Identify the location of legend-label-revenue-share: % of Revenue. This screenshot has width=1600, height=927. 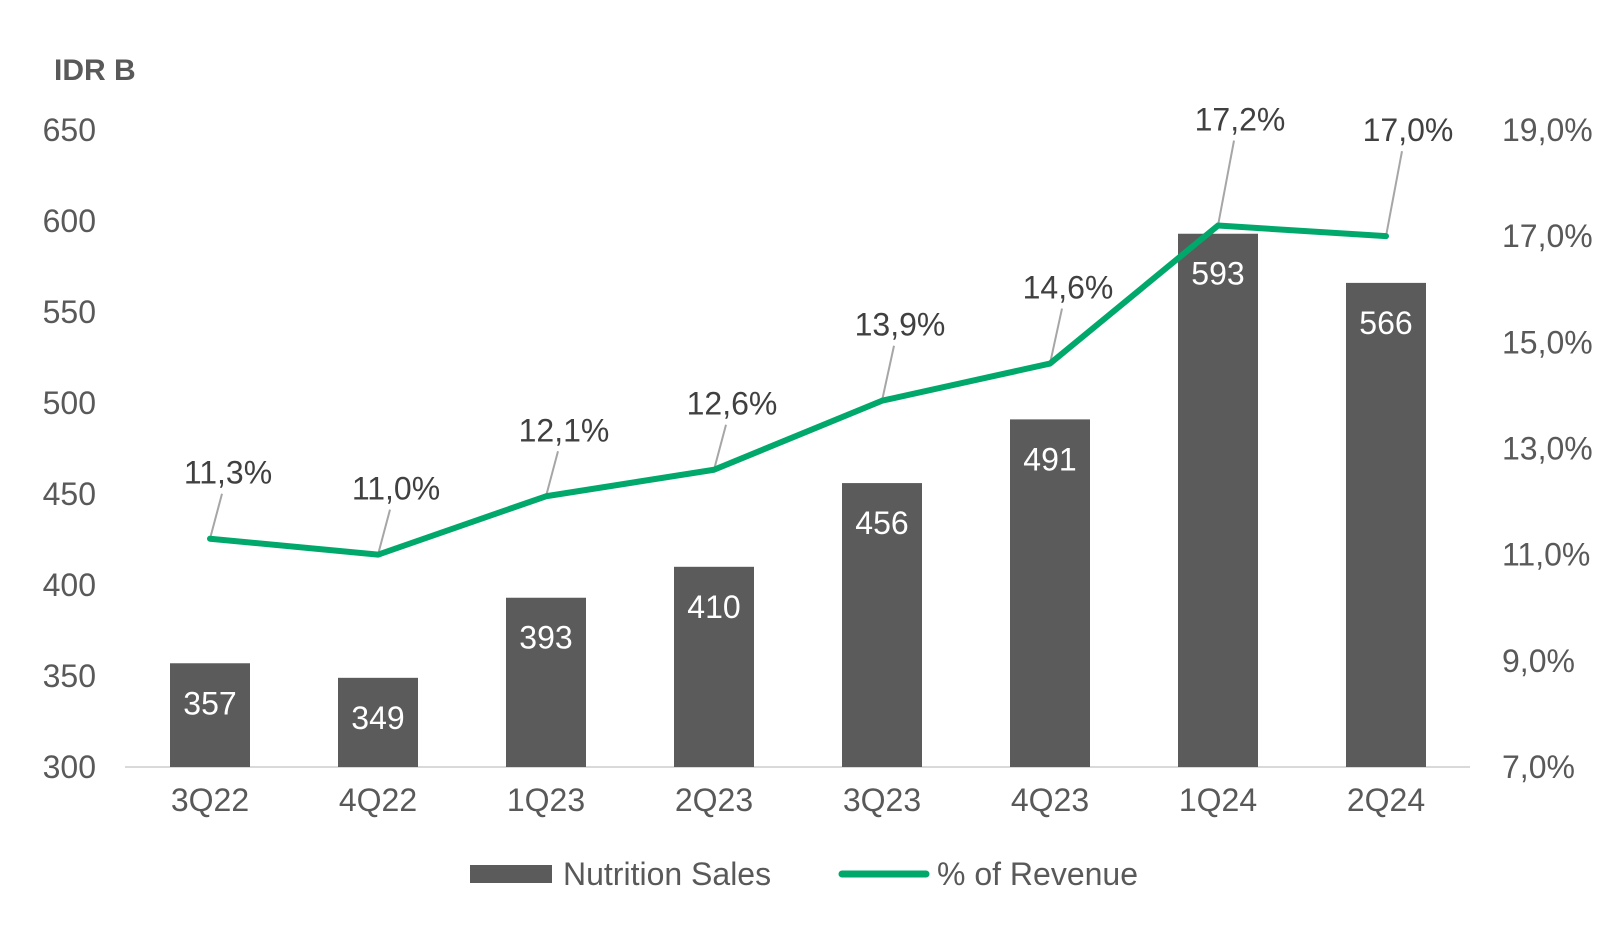
(1037, 874).